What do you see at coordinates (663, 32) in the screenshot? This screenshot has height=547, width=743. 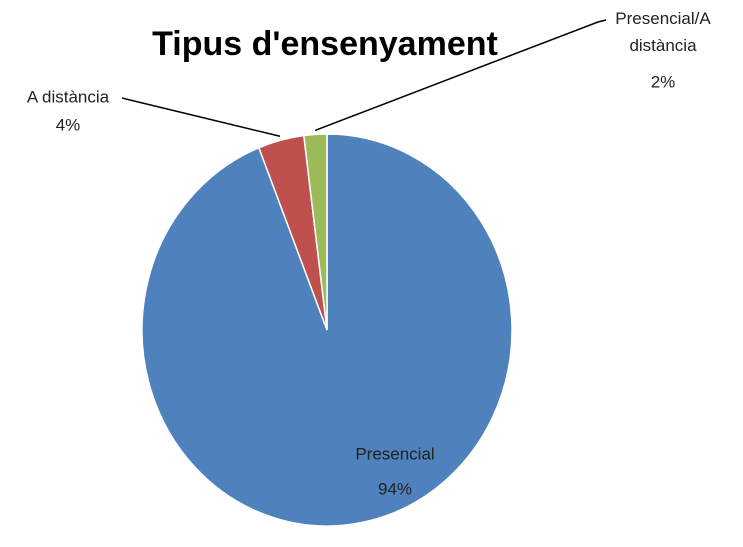 I see `category-label: Presencial/A distància` at bounding box center [663, 32].